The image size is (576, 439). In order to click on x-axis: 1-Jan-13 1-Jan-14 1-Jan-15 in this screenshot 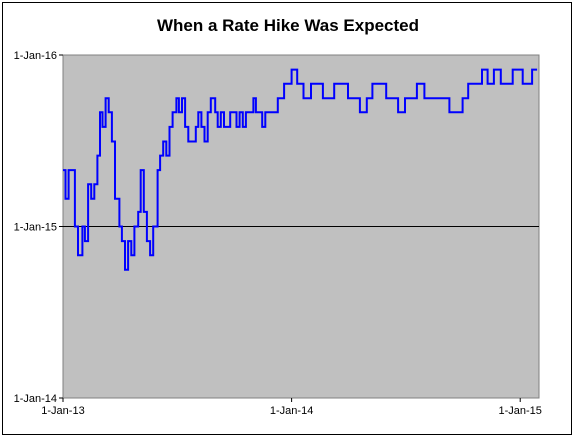, I will do `click(291, 407)`.